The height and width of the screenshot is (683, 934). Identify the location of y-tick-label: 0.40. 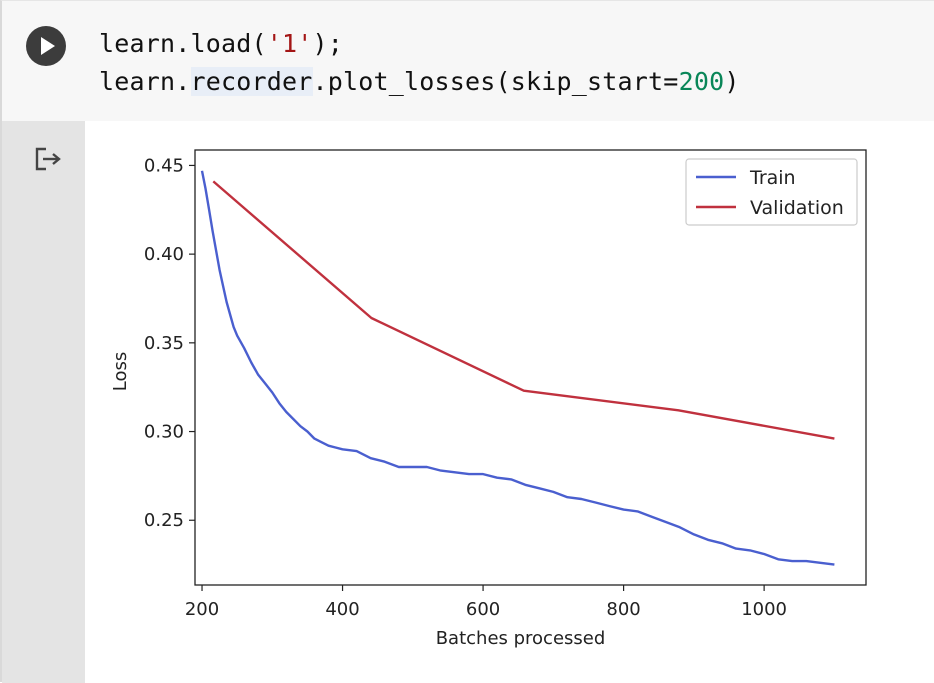
(164, 254).